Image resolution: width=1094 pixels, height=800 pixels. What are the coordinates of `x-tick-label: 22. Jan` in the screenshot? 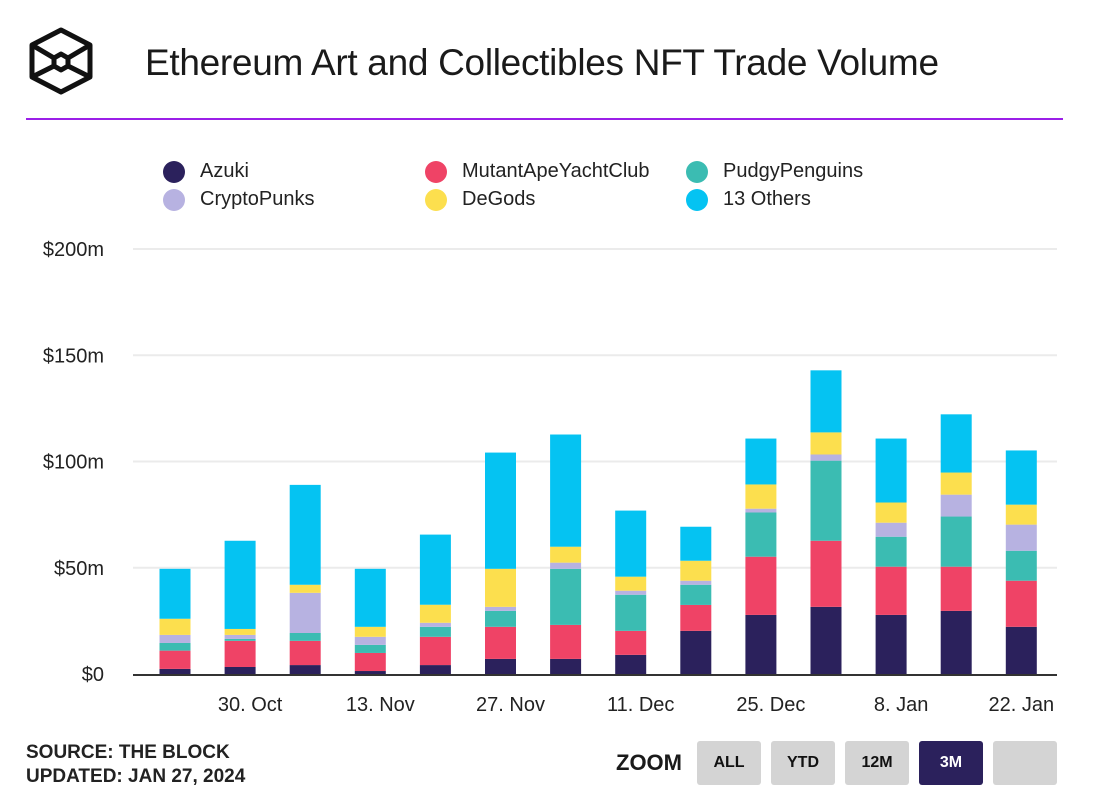 It's located at (1021, 705).